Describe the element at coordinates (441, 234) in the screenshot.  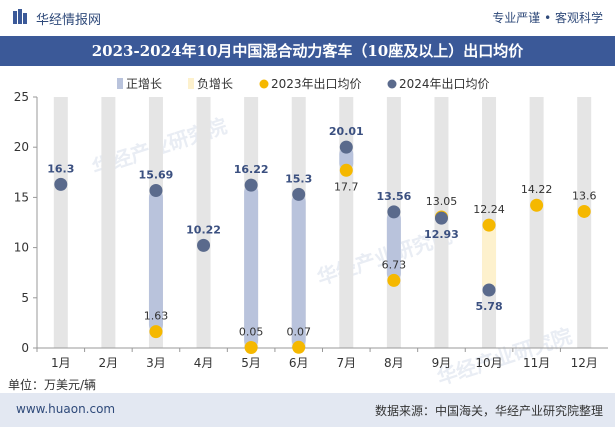
I see `label-2024: 12.93` at that location.